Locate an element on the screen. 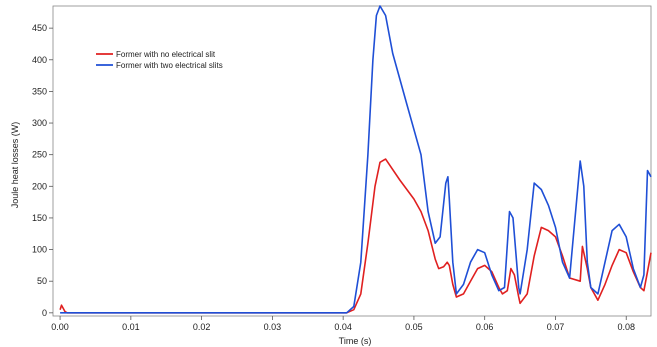  y-tick-label: 300 is located at coordinates (39, 123).